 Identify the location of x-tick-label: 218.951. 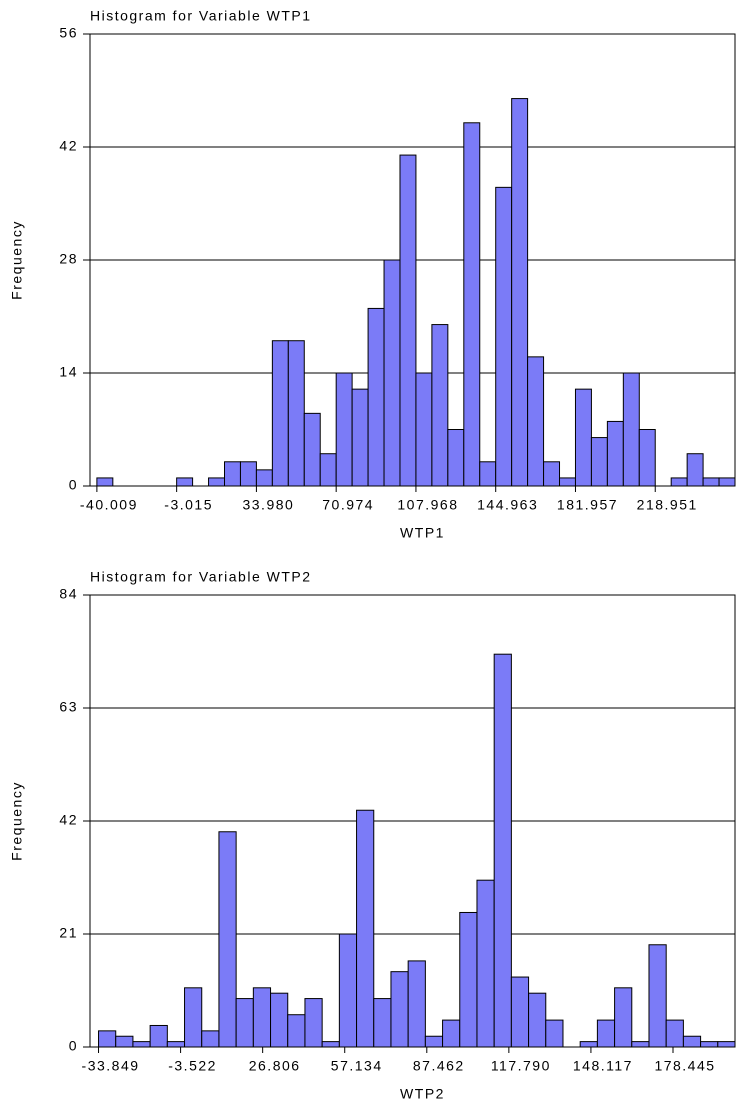
(667, 505).